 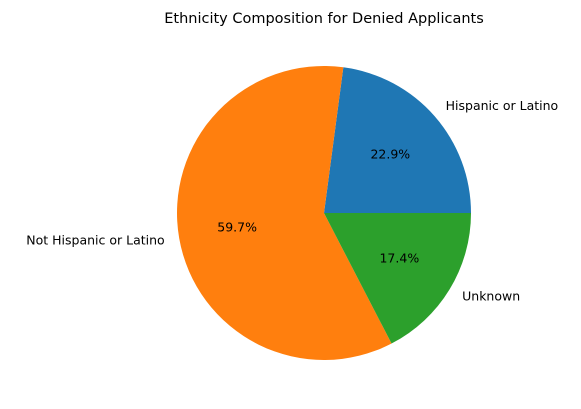 What do you see at coordinates (237, 227) in the screenshot?
I see `slice-percent-label-2: 59.7%` at bounding box center [237, 227].